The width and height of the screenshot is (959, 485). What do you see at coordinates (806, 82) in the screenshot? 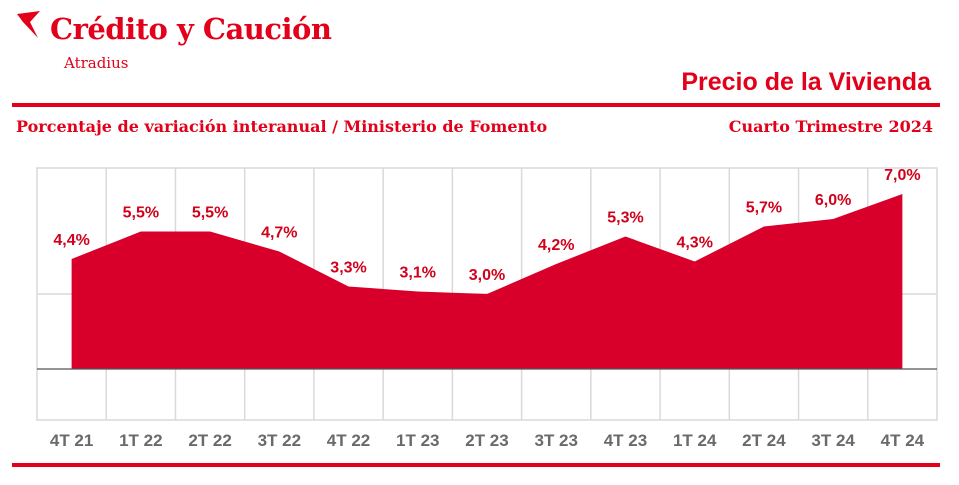
I see `report-title: Precio de la Vivienda` at bounding box center [806, 82].